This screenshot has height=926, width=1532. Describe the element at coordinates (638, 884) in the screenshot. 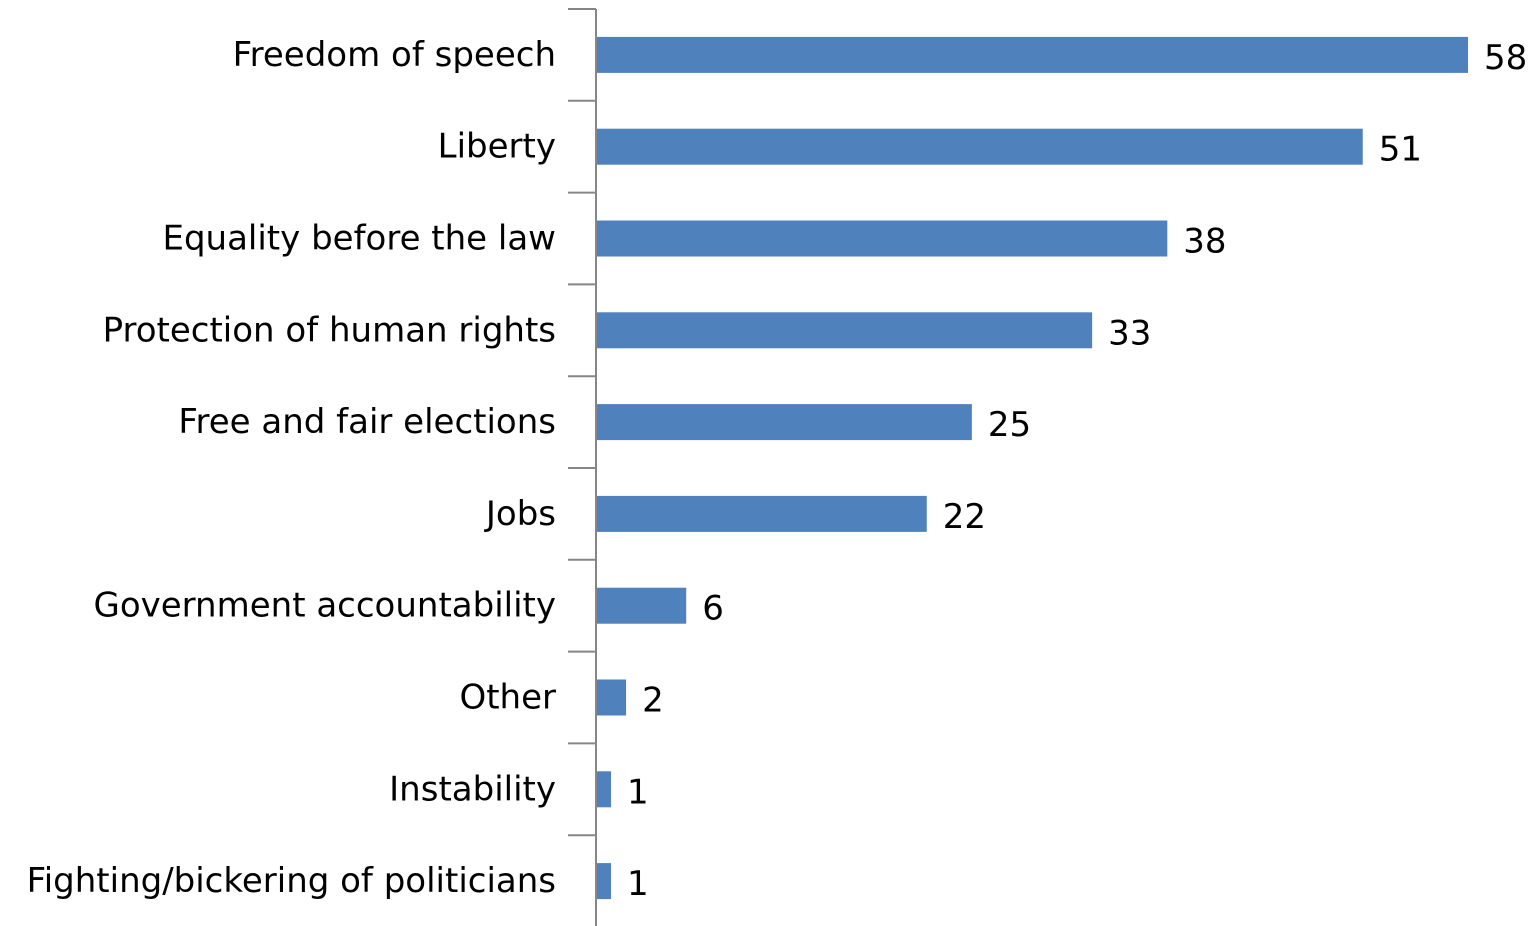

I see `value-label-fighting-bickering-of-politicians: 1` at that location.